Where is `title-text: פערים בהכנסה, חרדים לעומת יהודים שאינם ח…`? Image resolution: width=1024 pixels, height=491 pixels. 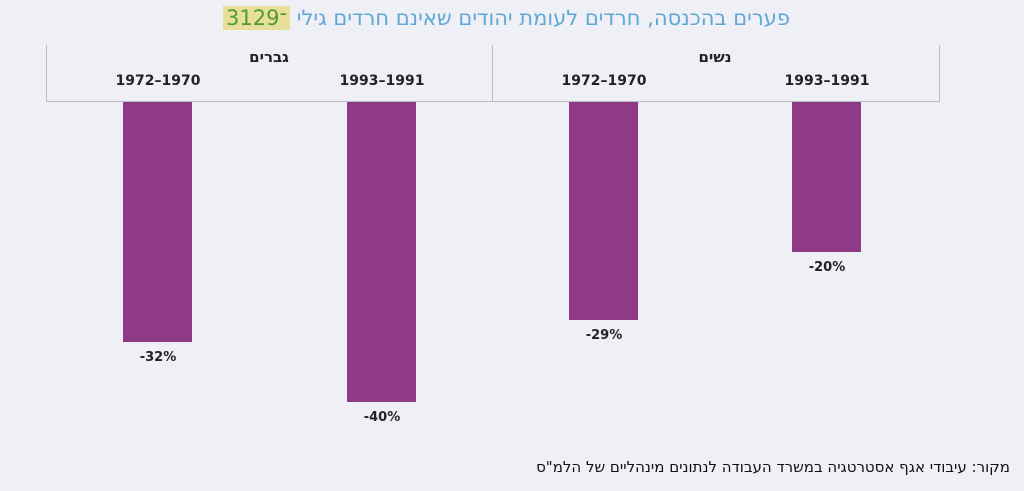 title-text: פערים בהכנסה, חרדים לעומת יהודים שאינם ח… is located at coordinates (543, 18).